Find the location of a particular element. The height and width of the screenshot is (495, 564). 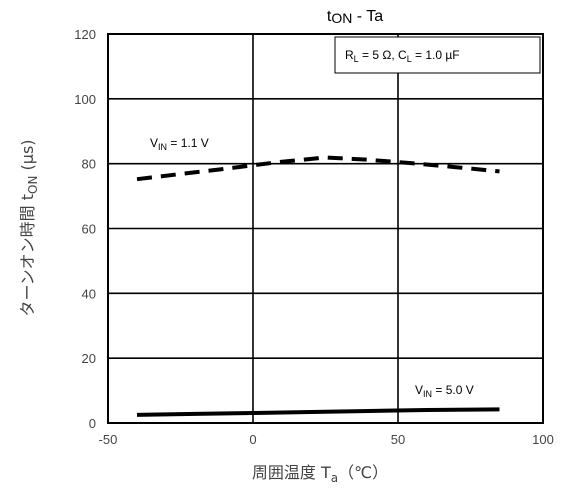

legend-r-sub: L is located at coordinates (356, 59).